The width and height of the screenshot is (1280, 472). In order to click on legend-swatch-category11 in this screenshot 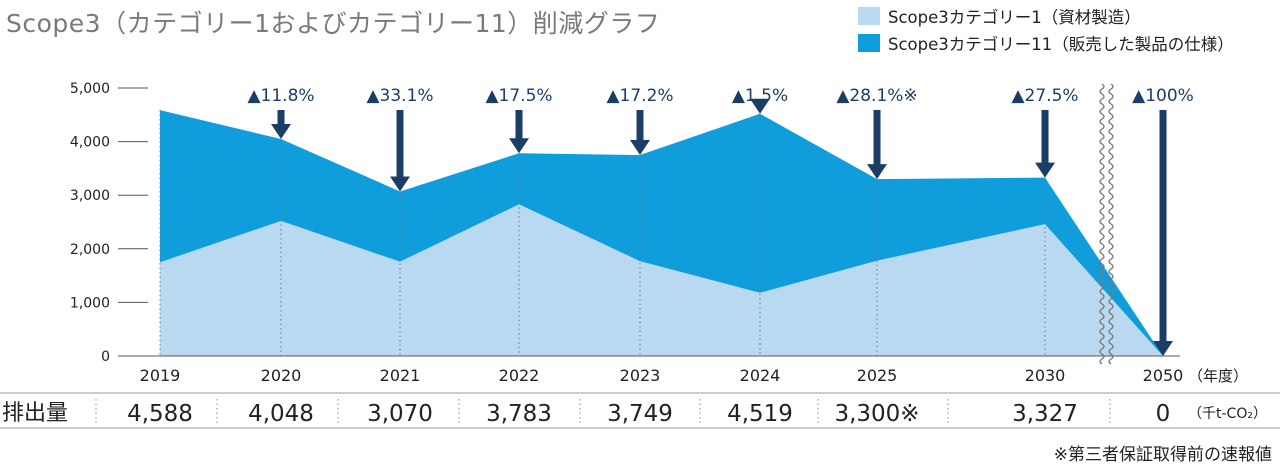, I will do `click(869, 42)`.